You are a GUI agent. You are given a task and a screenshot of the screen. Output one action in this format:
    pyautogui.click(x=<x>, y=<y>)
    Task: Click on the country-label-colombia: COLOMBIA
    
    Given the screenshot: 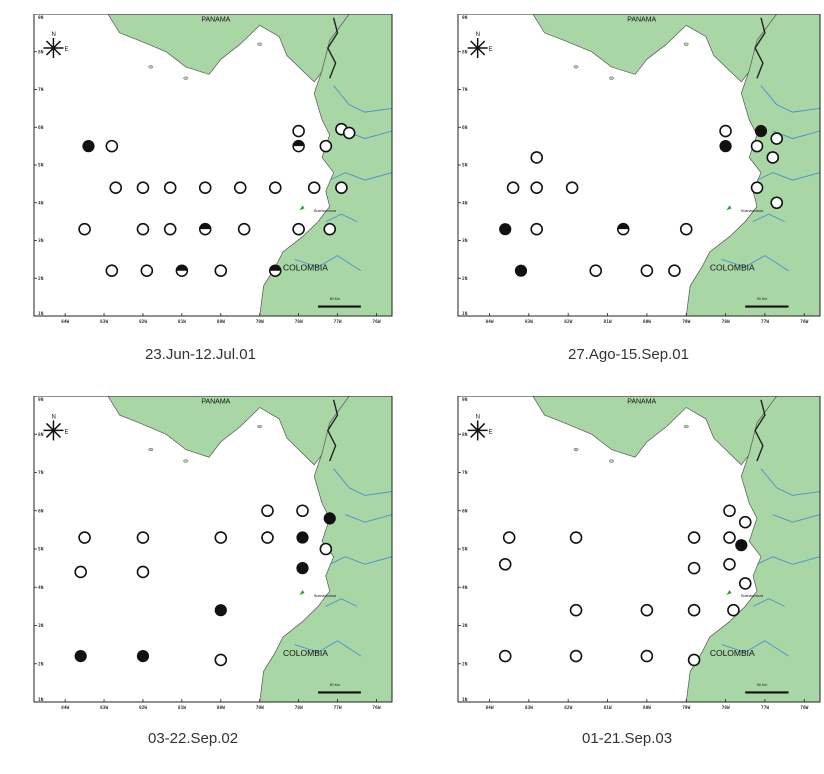 What is the action you would take?
    pyautogui.click(x=732, y=653)
    